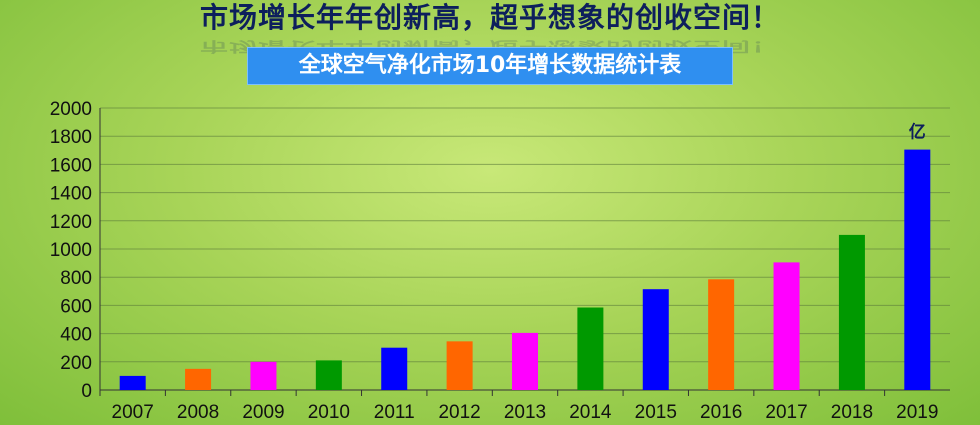  I want to click on bar-2010, so click(328, 375).